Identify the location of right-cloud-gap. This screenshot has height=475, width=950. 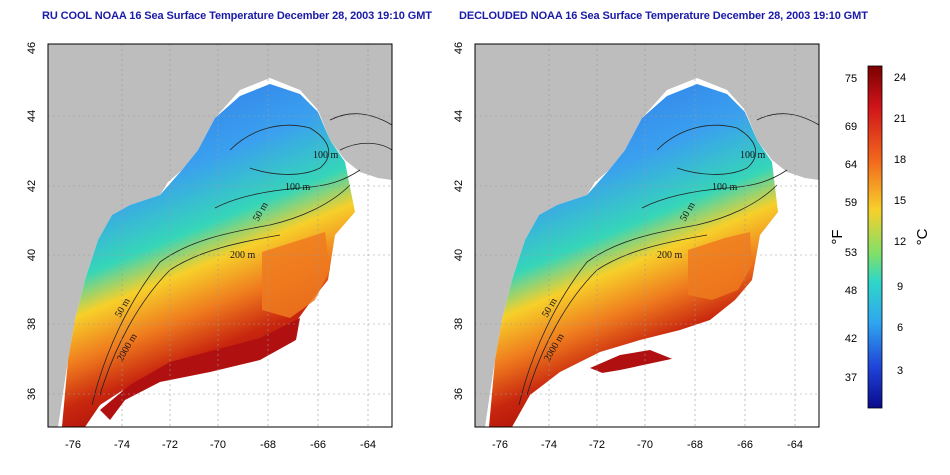
(679, 368).